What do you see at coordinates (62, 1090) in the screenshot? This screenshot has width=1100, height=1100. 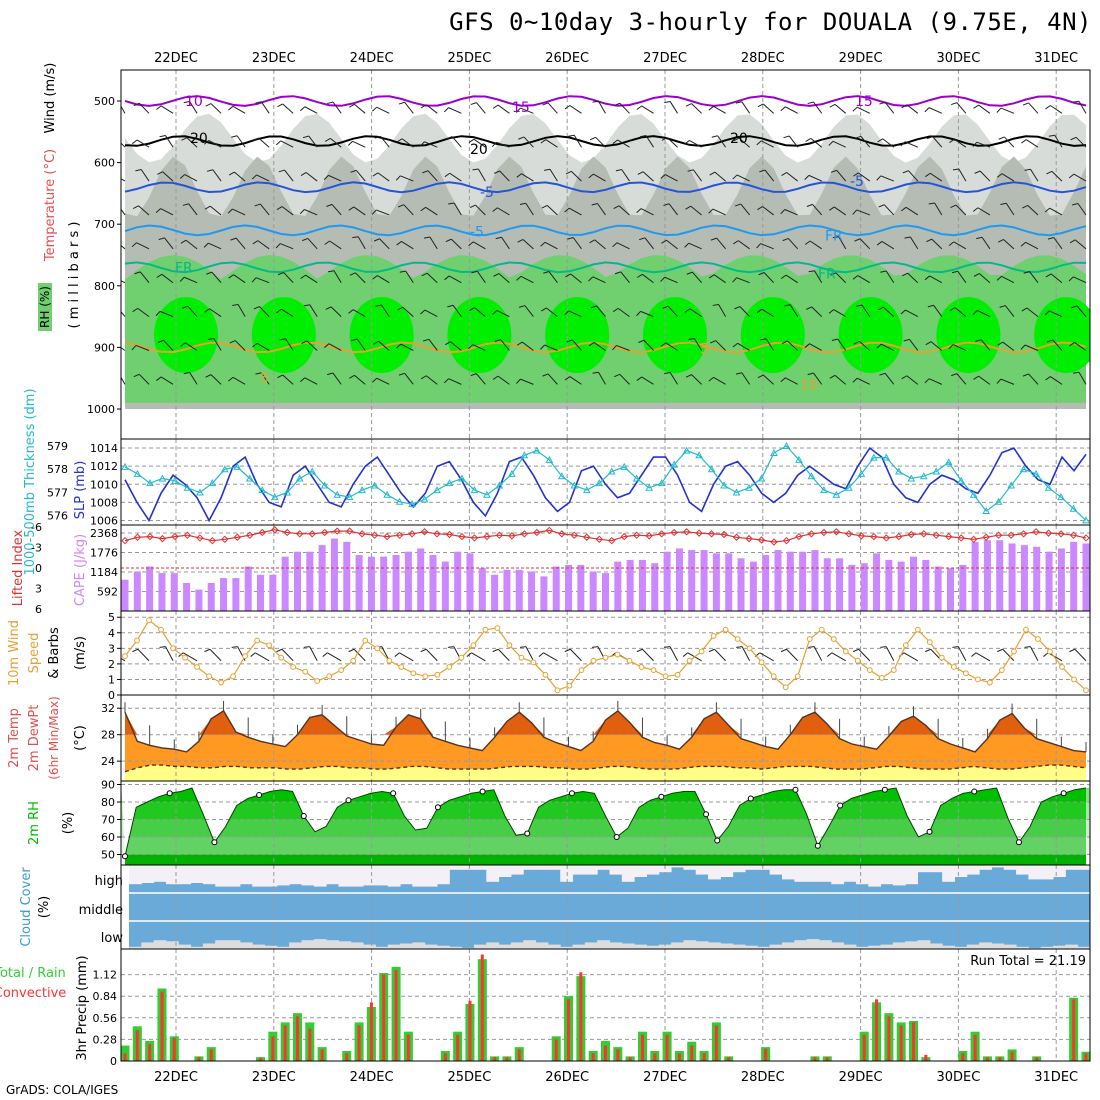 I see `credit-label: GrADS: COLA/IGES` at bounding box center [62, 1090].